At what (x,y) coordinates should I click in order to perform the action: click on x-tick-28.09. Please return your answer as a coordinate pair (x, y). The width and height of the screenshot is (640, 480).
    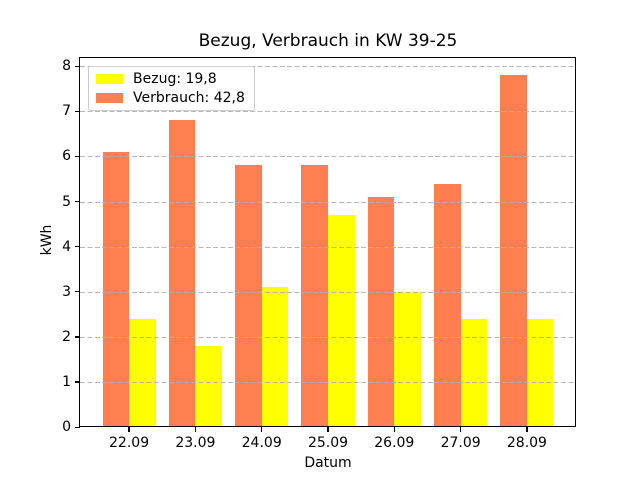
    Looking at the image, I should click on (527, 430).